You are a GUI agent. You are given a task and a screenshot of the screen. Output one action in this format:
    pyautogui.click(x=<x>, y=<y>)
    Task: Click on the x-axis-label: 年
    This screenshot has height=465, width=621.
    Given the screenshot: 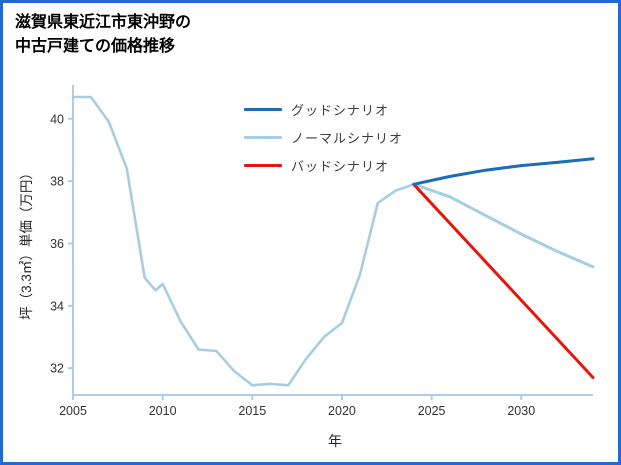 What is the action you would take?
    pyautogui.click(x=335, y=441)
    